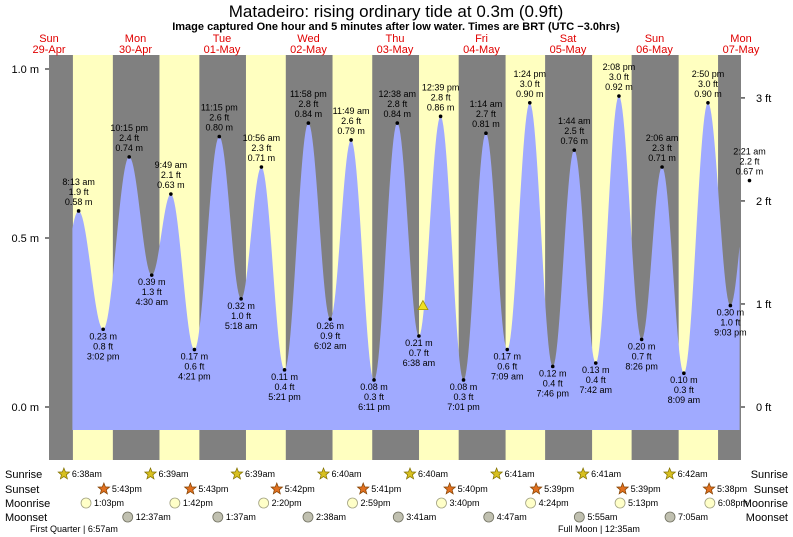 The height and width of the screenshot is (537, 793). I want to click on moonrise-time: 1:42pm, so click(198, 503).